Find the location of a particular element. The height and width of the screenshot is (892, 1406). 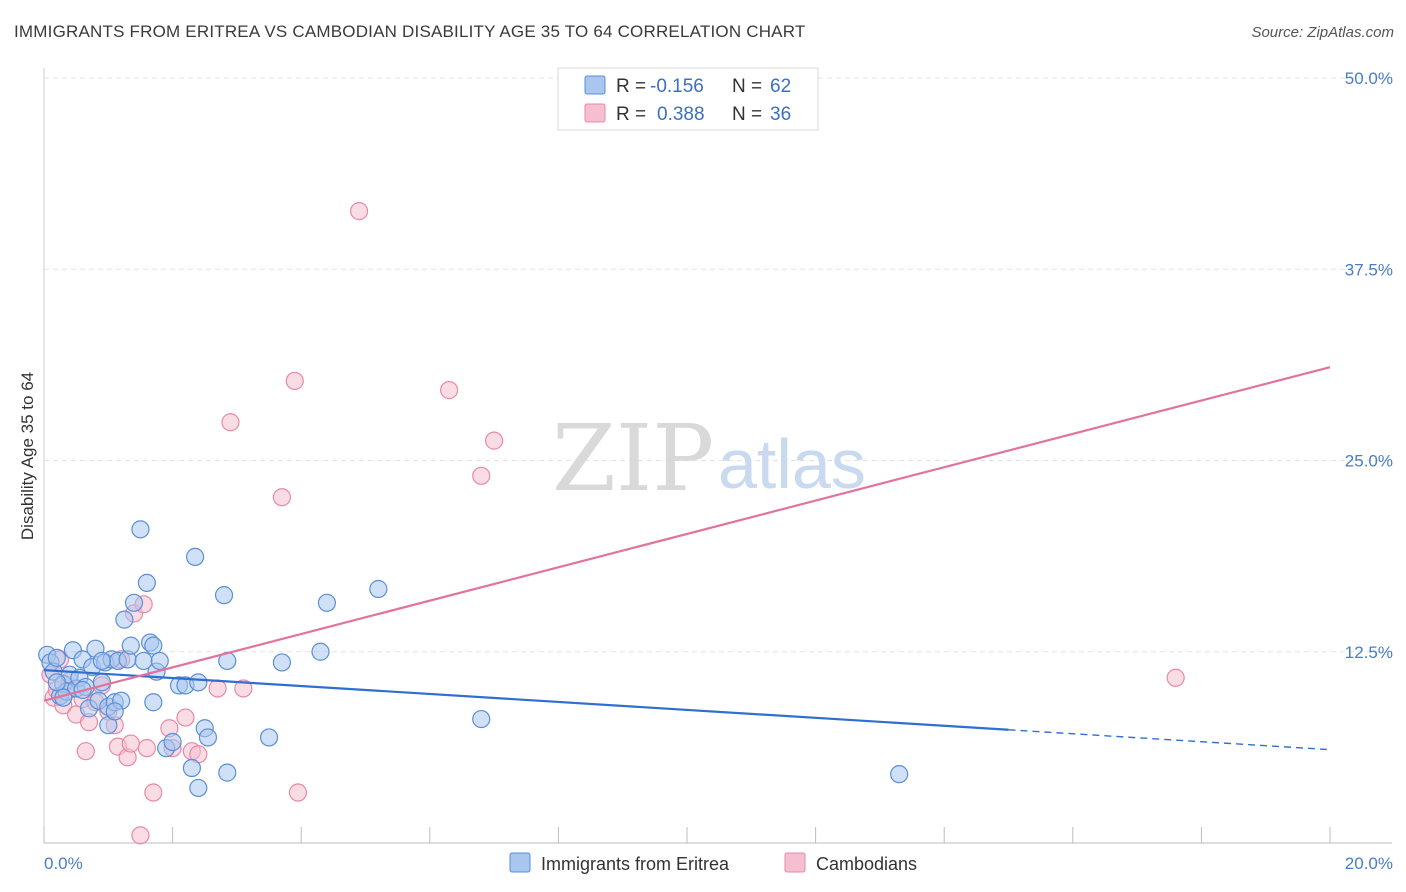

x-tick-label: 0.0% is located at coordinates (63, 863).